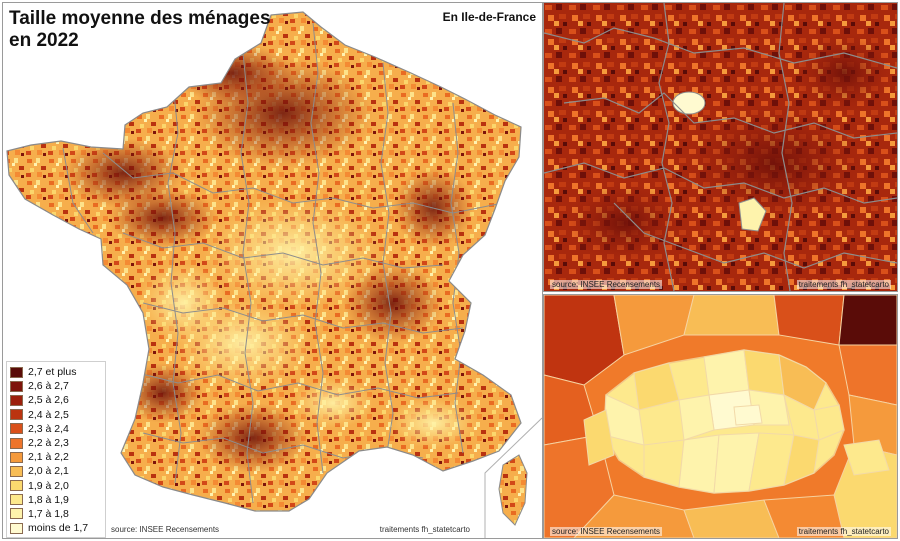  What do you see at coordinates (843, 284) in the screenshot?
I see `idf-credit-text: traitements fh_statetcarto` at bounding box center [843, 284].